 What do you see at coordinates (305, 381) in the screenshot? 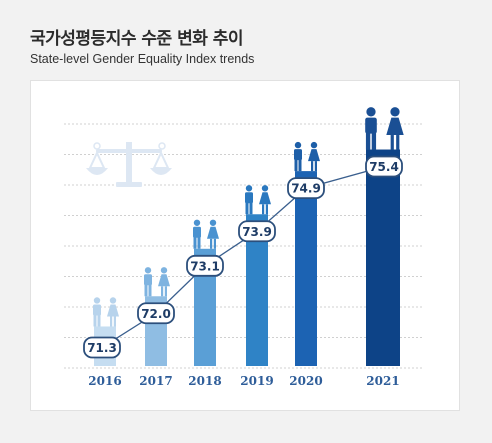
I see `x-tick-label: 2020` at bounding box center [305, 381].